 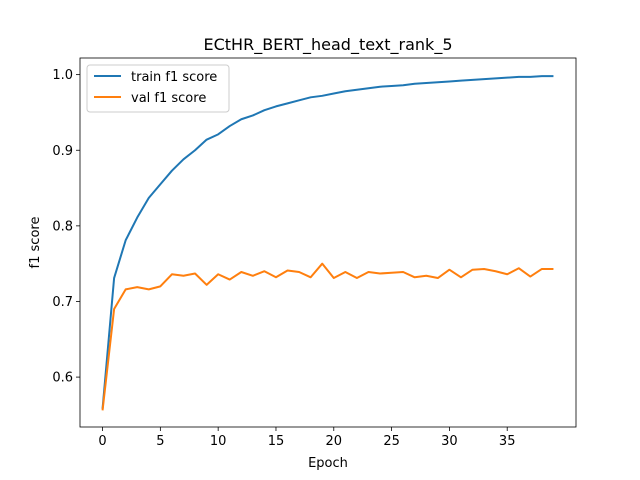 What do you see at coordinates (62, 302) in the screenshot?
I see `y-tick-label: 0.7` at bounding box center [62, 302].